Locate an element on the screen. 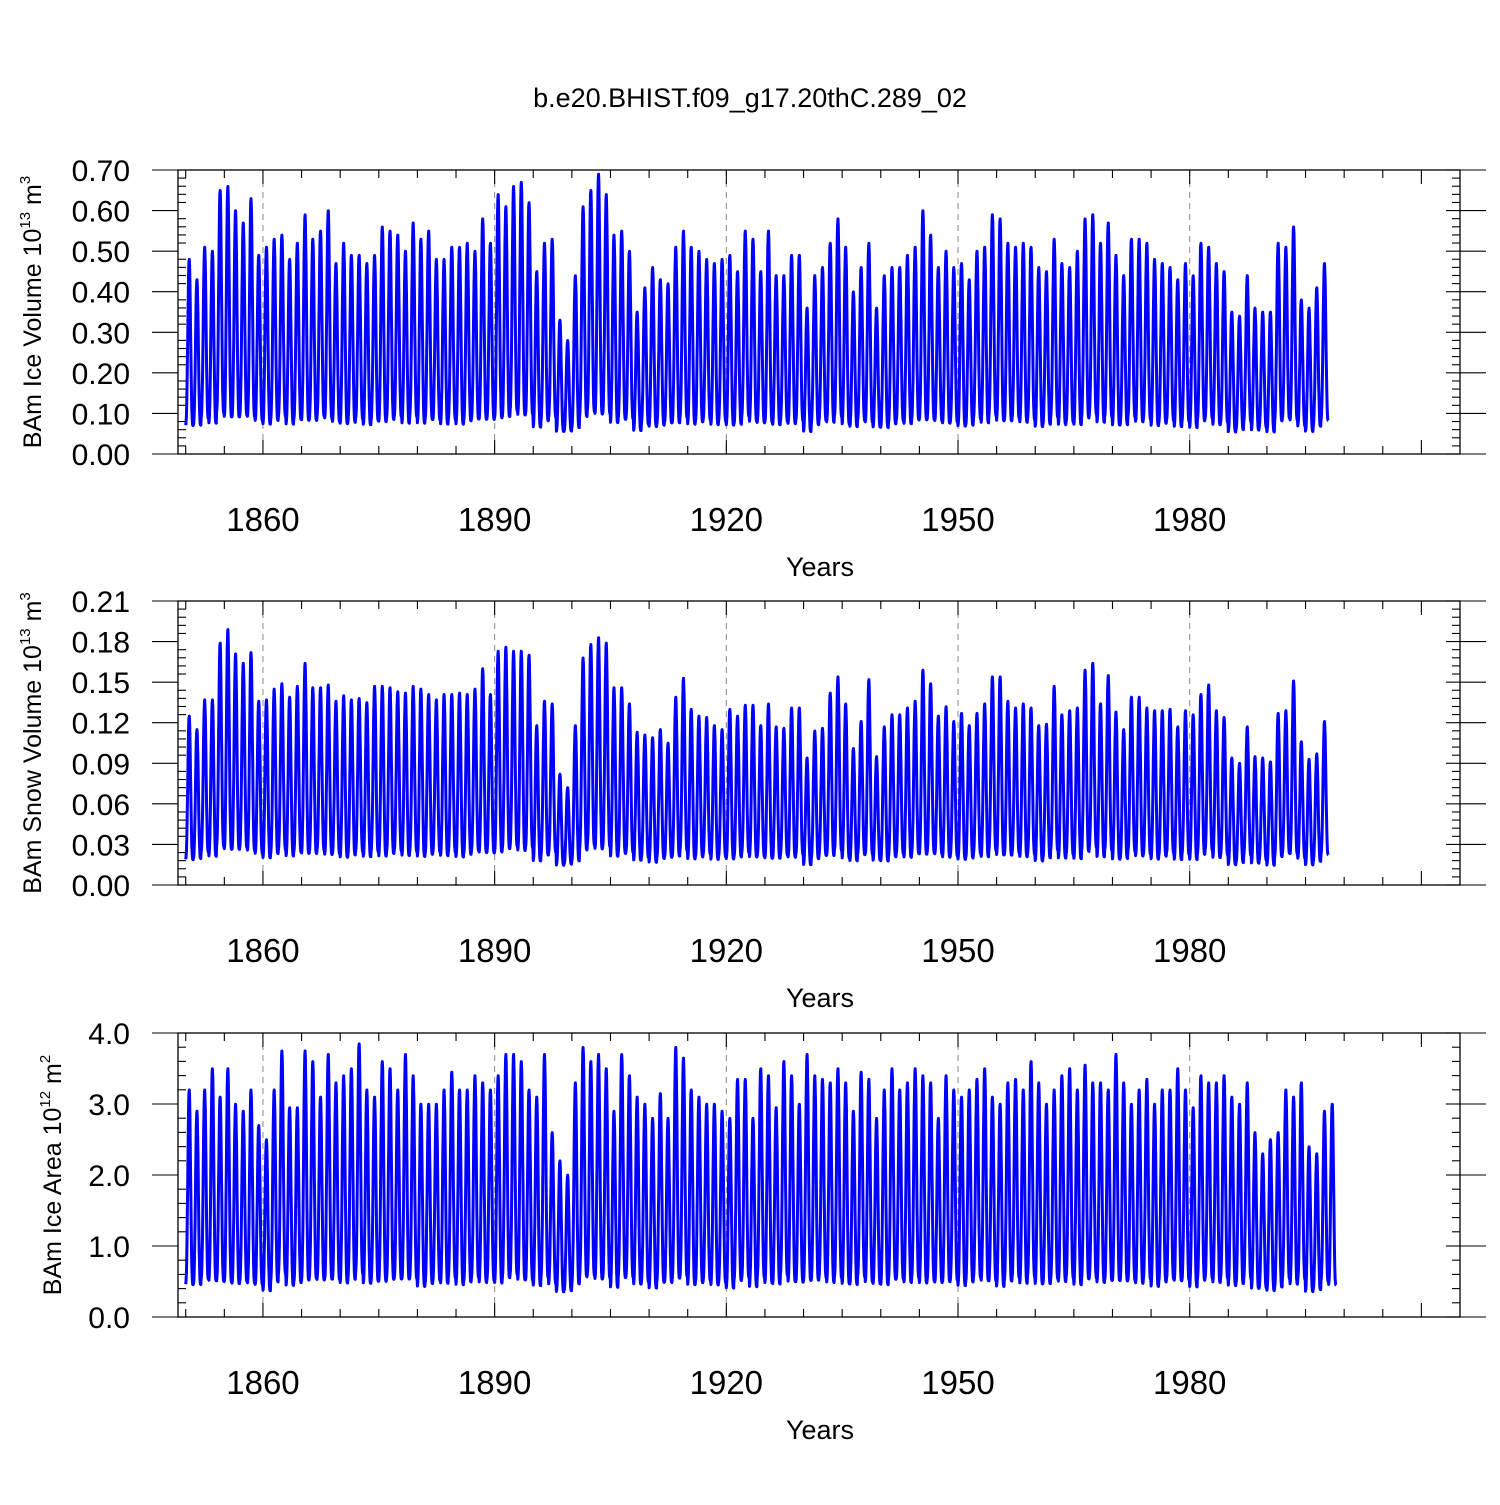 The image size is (1500, 1505). y-tick-label: 0.30 is located at coordinates (101, 333).